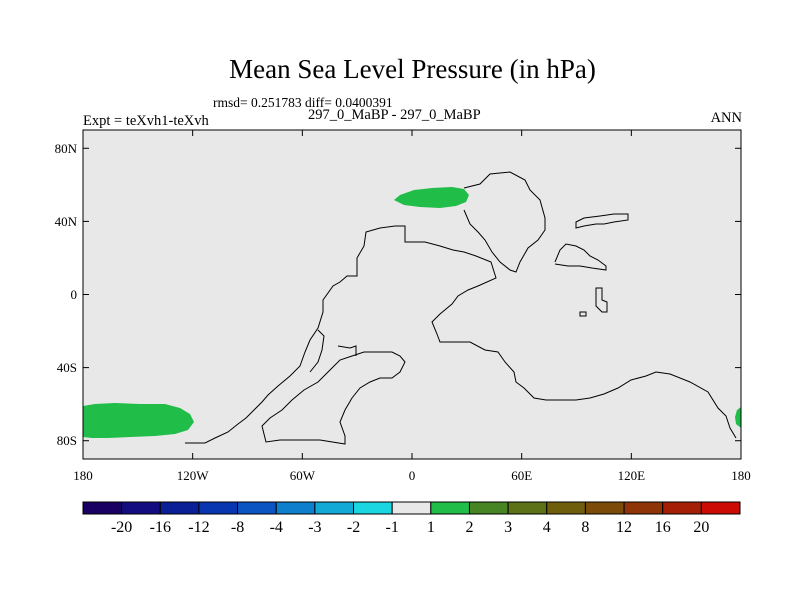 The height and width of the screenshot is (600, 800). What do you see at coordinates (198, 527) in the screenshot?
I see `colorbar-label: -12` at bounding box center [198, 527].